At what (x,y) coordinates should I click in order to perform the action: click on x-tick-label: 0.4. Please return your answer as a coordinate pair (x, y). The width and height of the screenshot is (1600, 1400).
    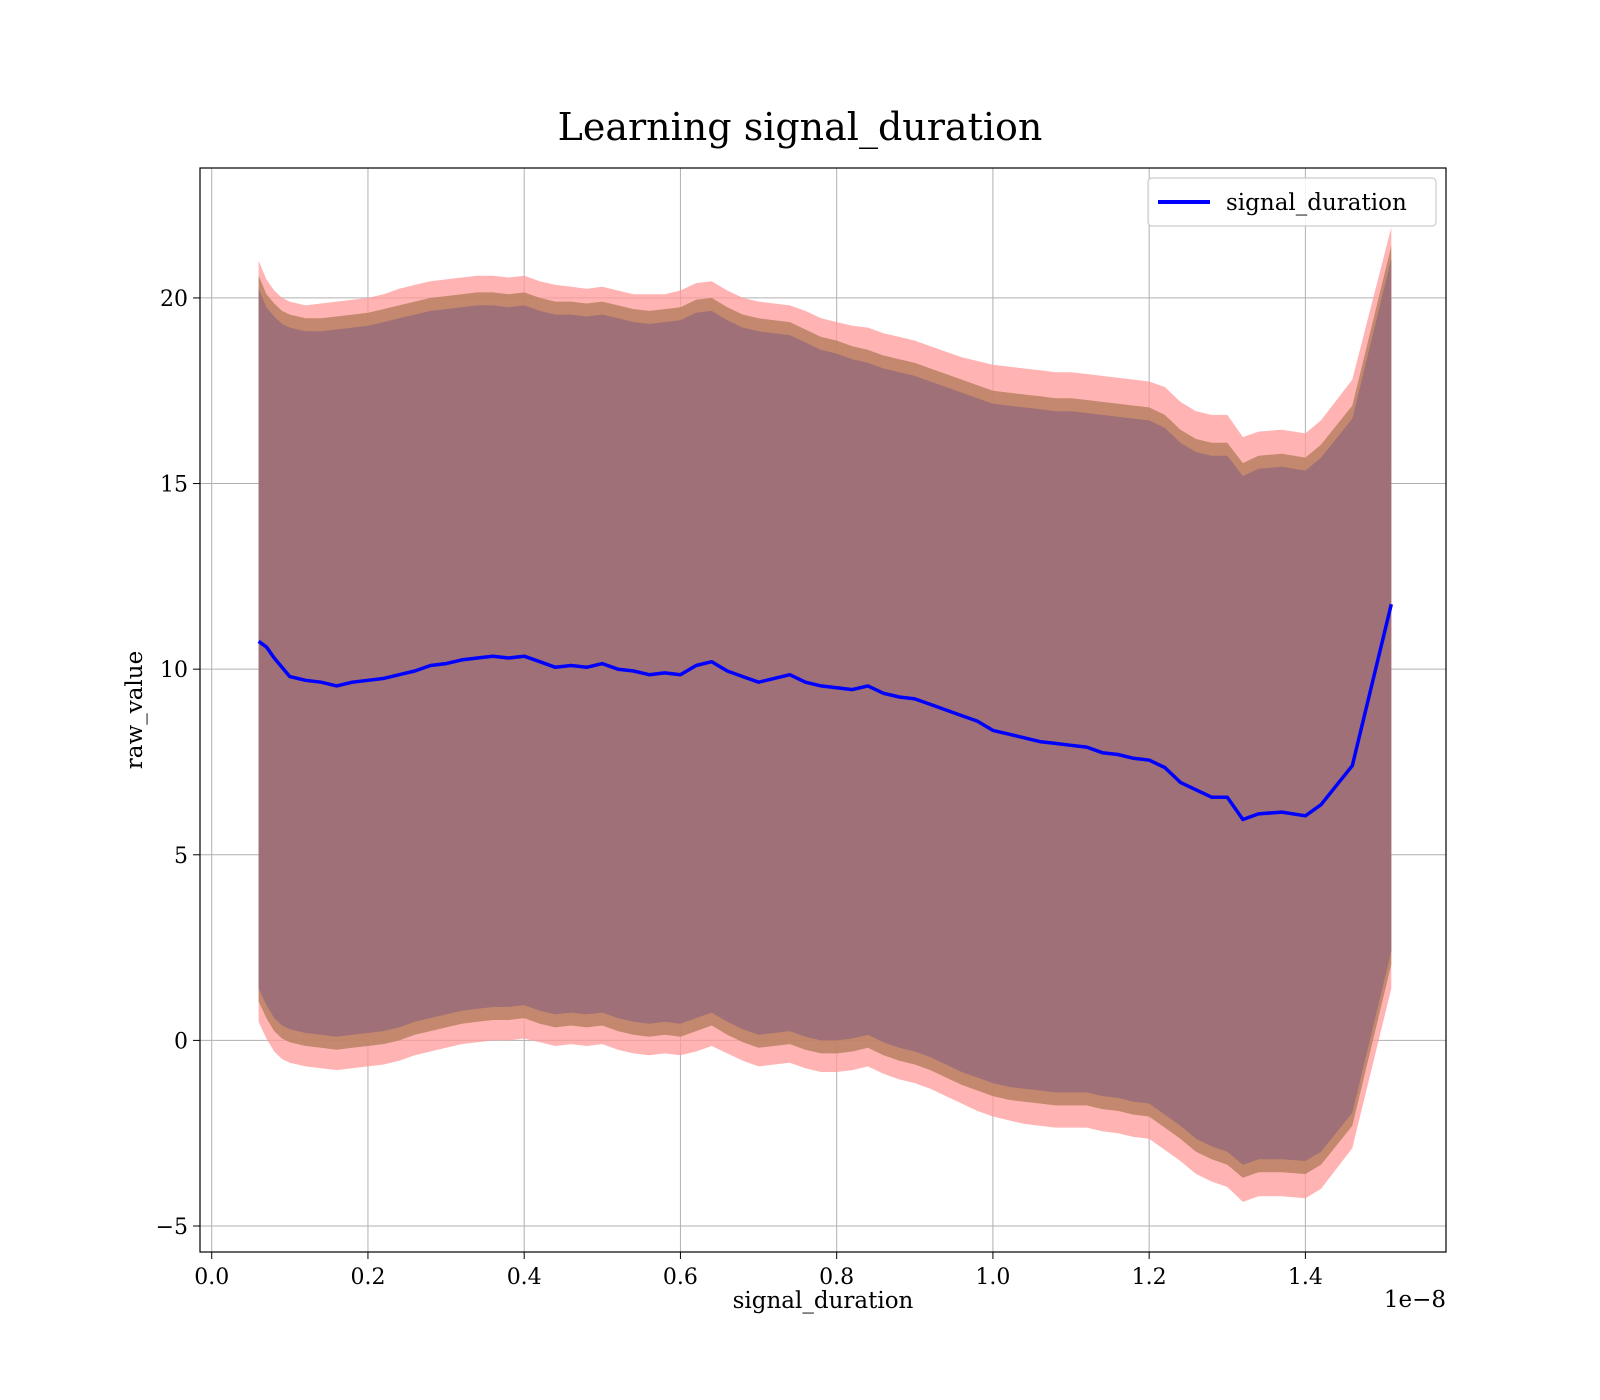
    Looking at the image, I should click on (524, 1277).